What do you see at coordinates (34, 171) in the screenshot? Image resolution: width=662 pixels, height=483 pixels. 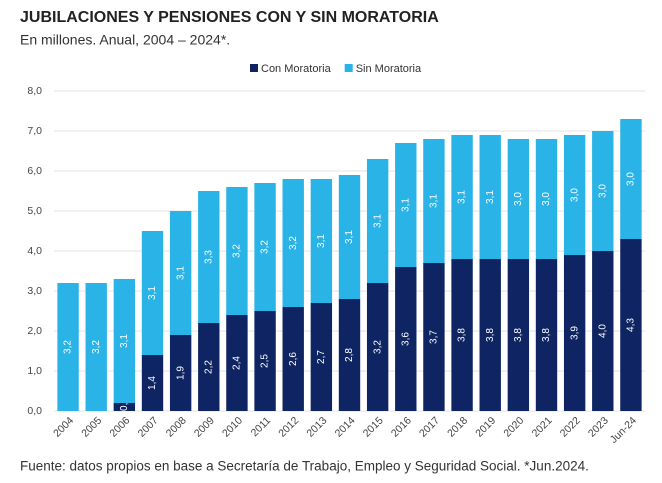 I see `y-tick-label: 6,0` at bounding box center [34, 171].